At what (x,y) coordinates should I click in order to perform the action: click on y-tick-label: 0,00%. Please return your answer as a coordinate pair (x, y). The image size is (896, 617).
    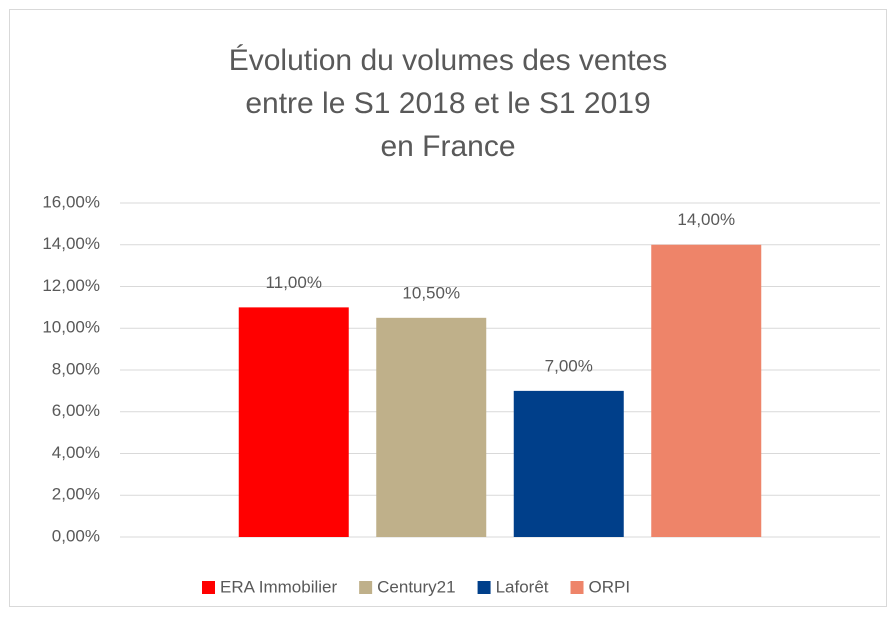
    Looking at the image, I should click on (76, 535).